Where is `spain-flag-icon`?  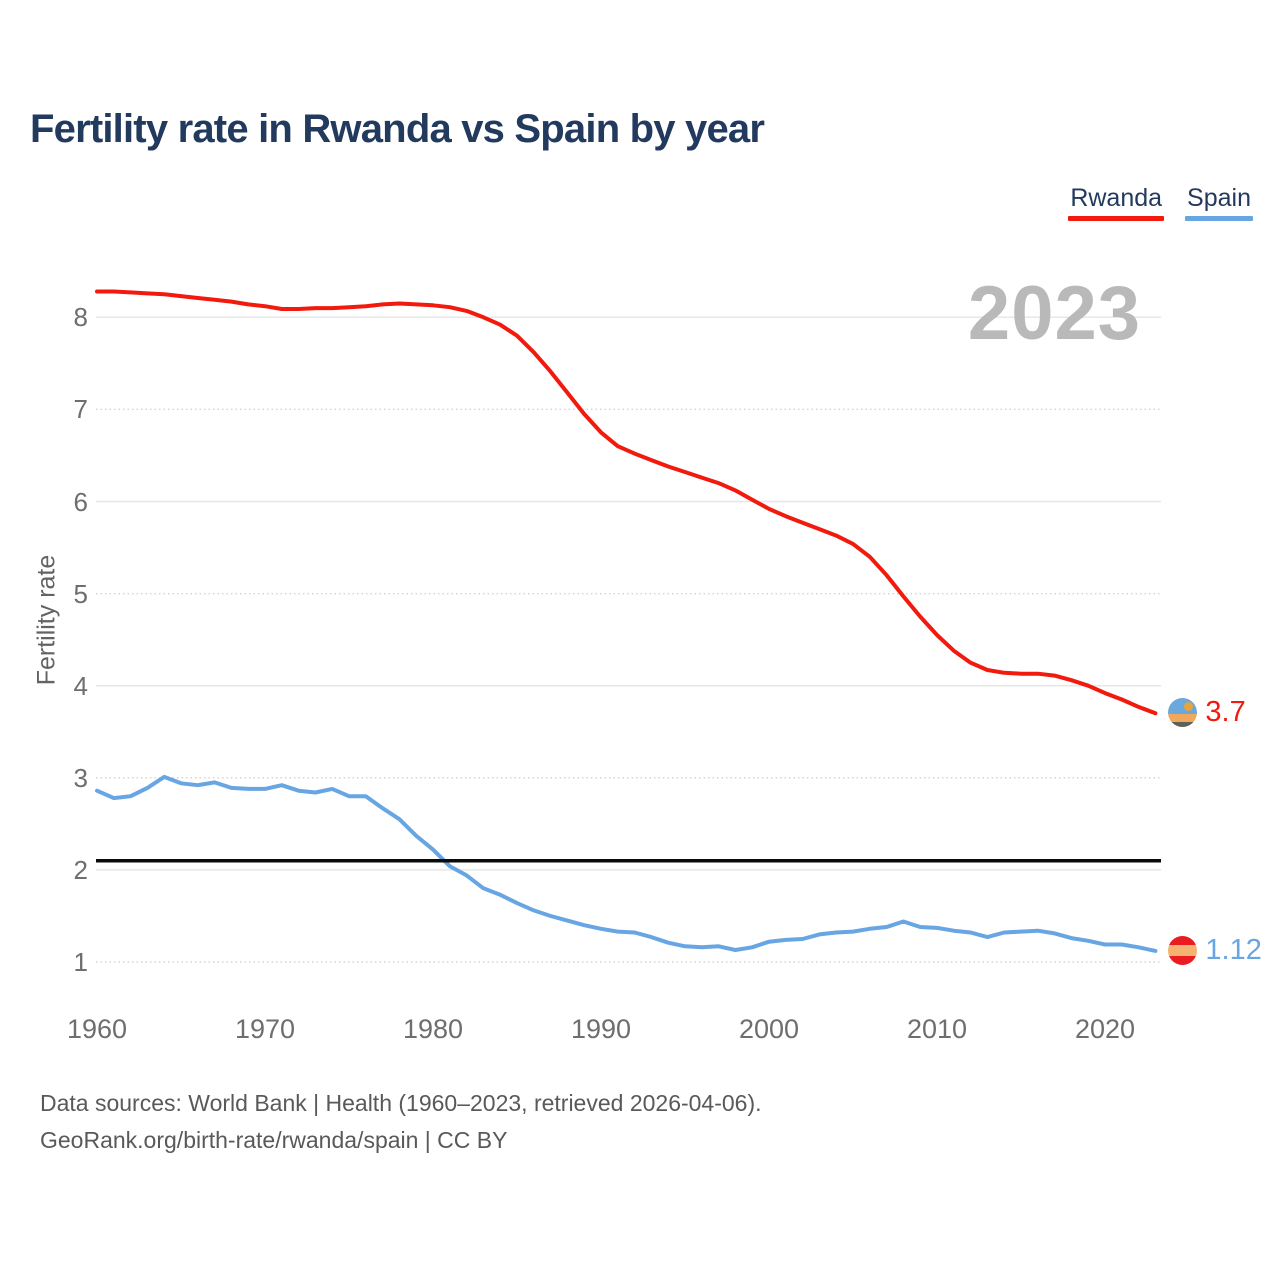
spain-flag-icon is located at coordinates (1183, 950).